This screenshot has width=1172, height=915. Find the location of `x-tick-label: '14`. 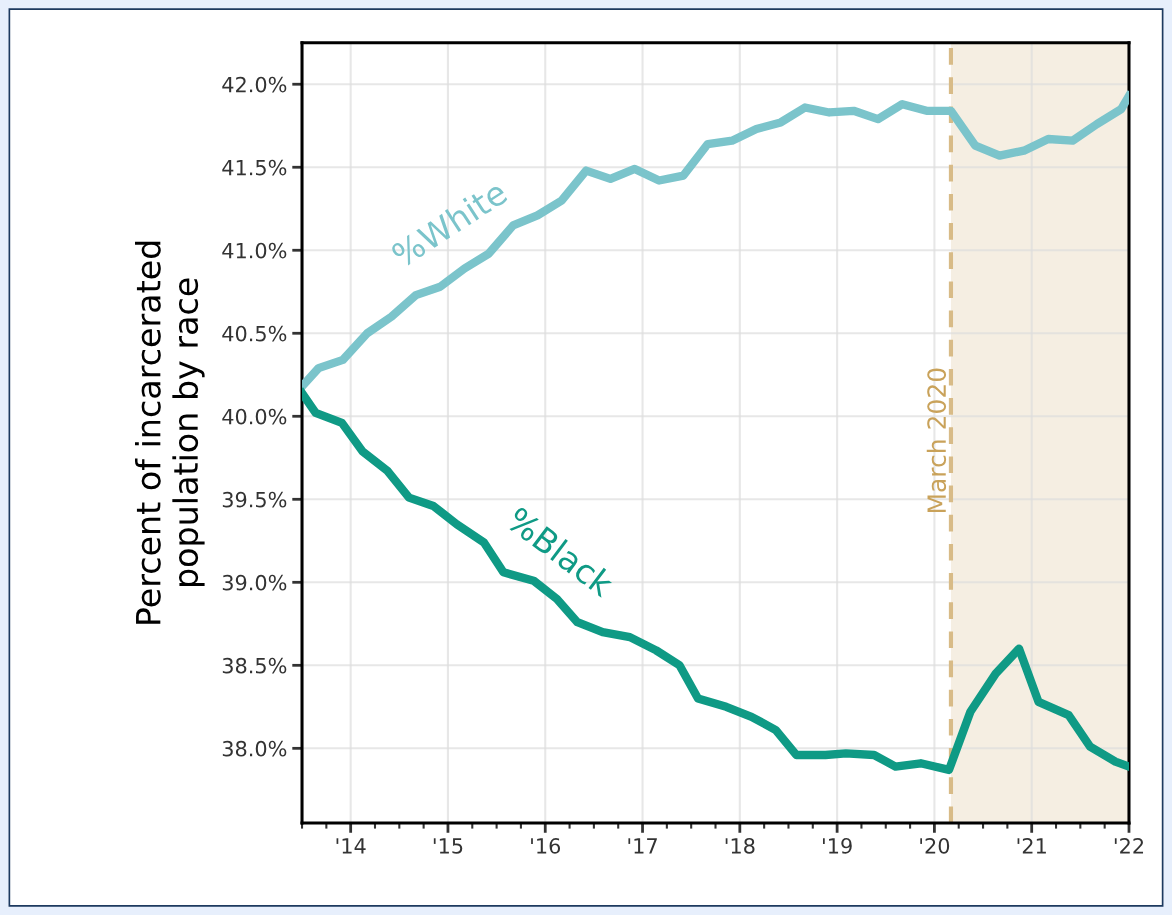

x-tick-label: '14 is located at coordinates (351, 846).